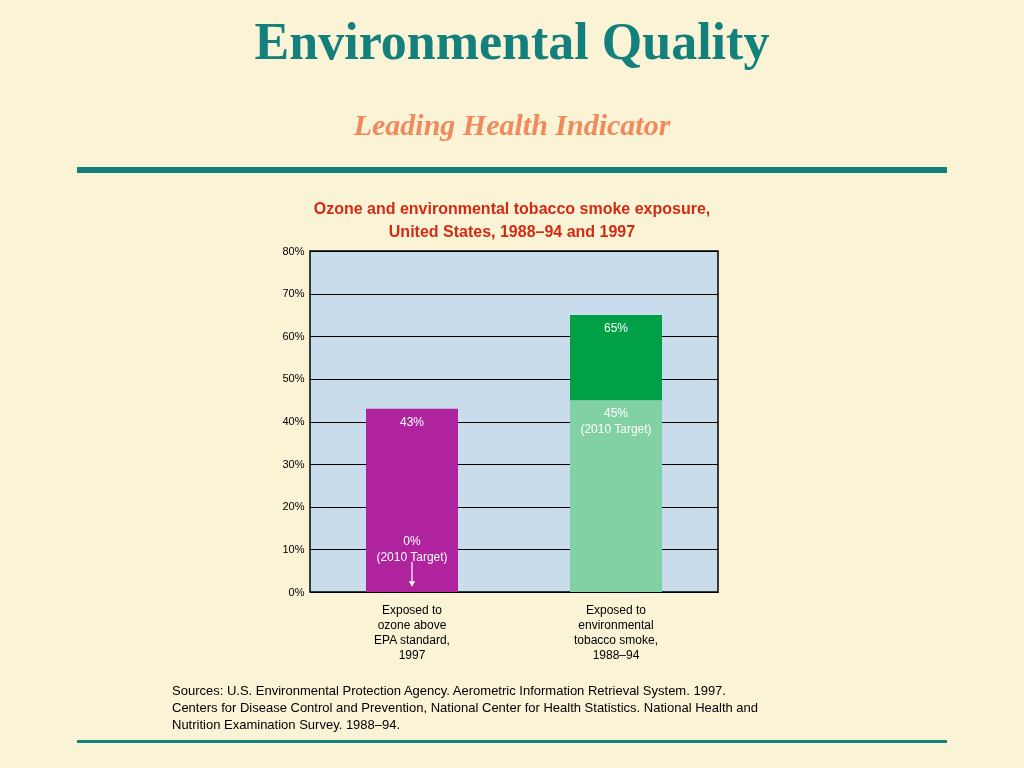 The width and height of the screenshot is (1024, 768). What do you see at coordinates (293, 250) in the screenshot?
I see `y-tick-label: 80%` at bounding box center [293, 250].